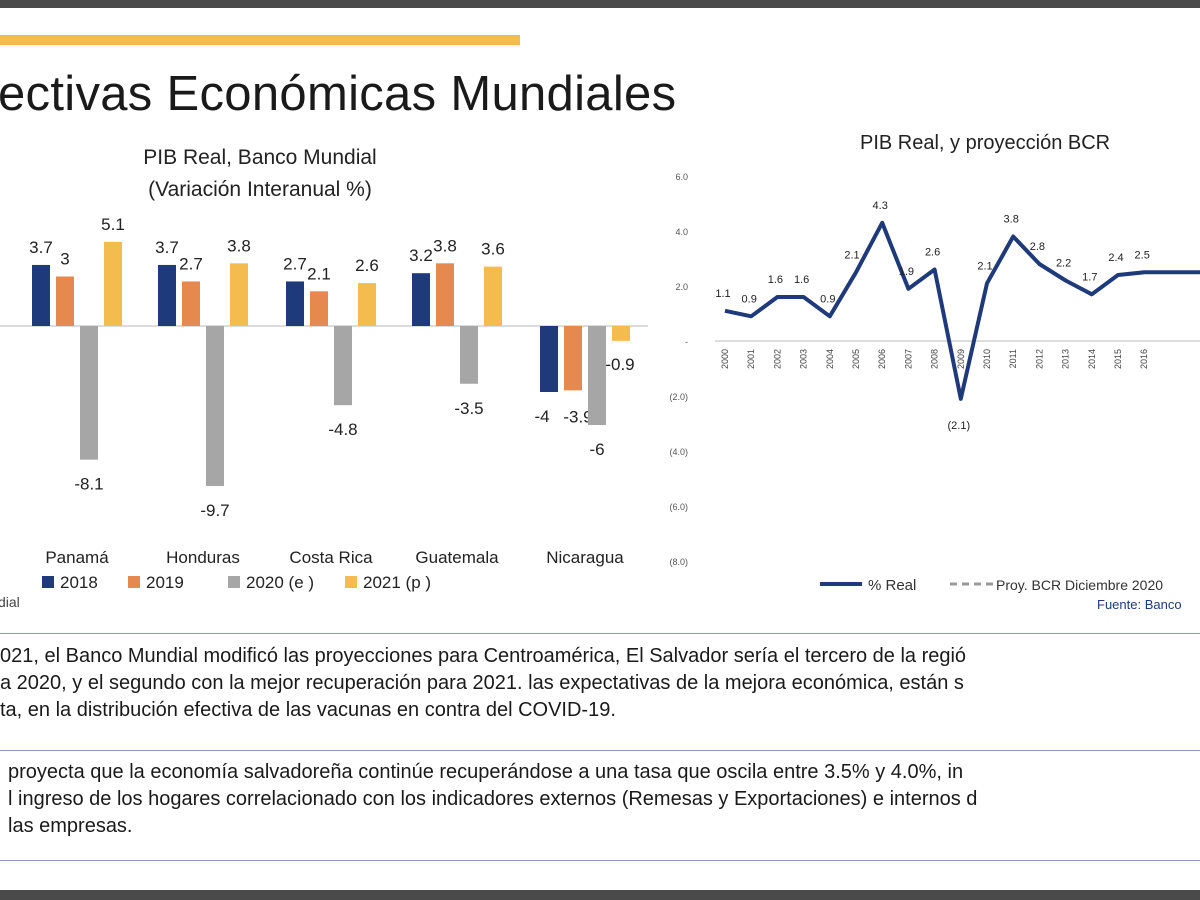 The height and width of the screenshot is (900, 1200). Describe the element at coordinates (678, 452) in the screenshot. I see `line-y-tick-label: (4.0)` at that location.